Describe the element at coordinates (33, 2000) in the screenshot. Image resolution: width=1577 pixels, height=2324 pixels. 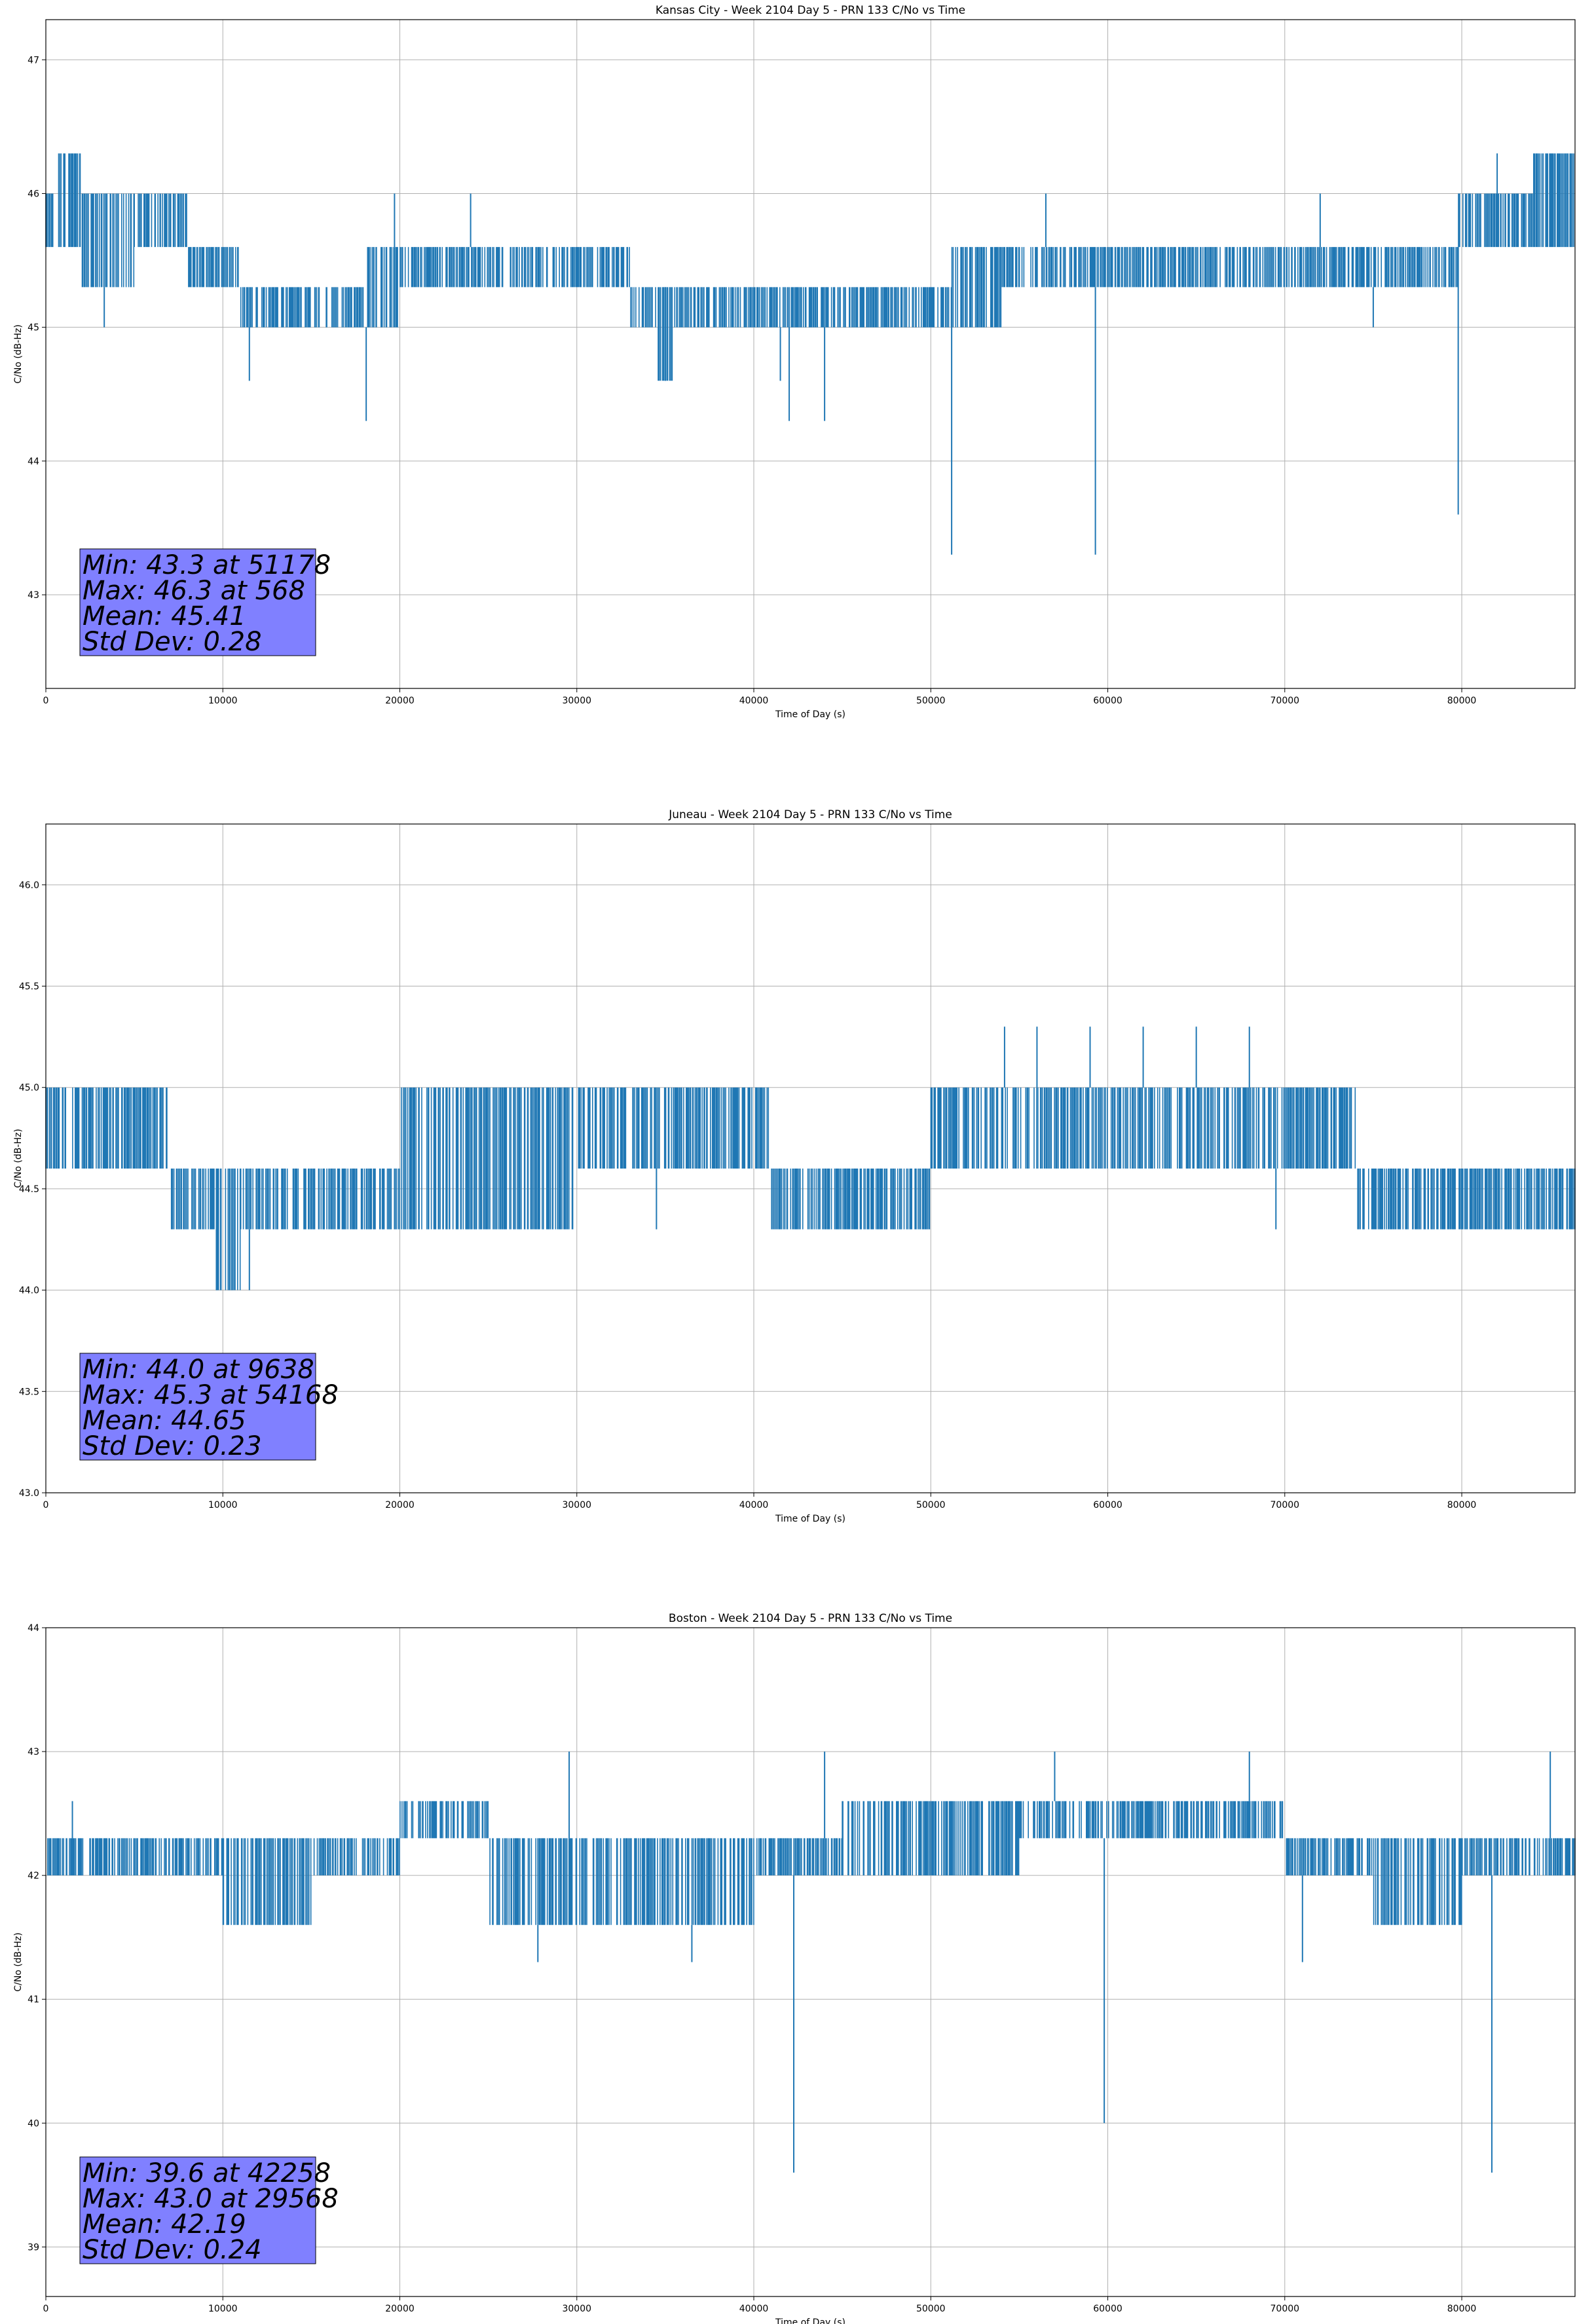
I see `y-tick-label: 41` at that location.